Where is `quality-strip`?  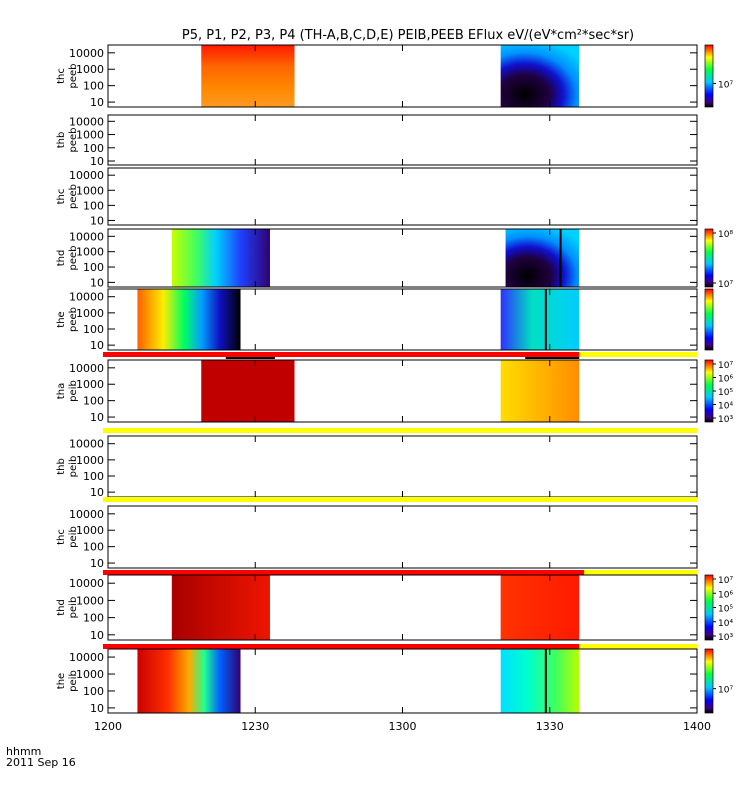
quality-strip is located at coordinates (400, 430).